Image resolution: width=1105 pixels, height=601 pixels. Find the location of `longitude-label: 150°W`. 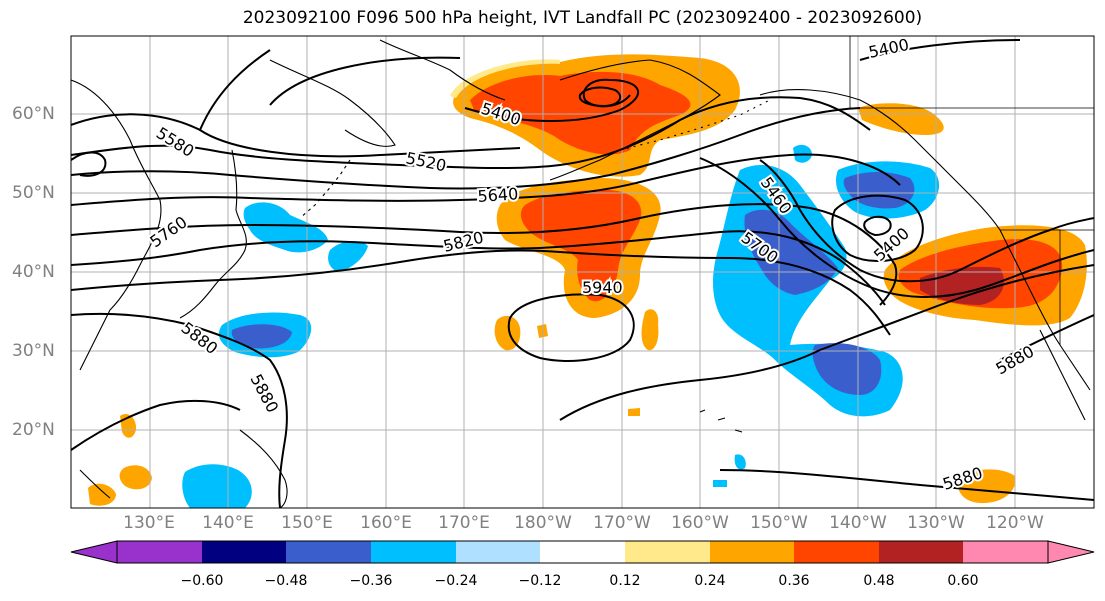

longitude-label: 150°W is located at coordinates (779, 523).